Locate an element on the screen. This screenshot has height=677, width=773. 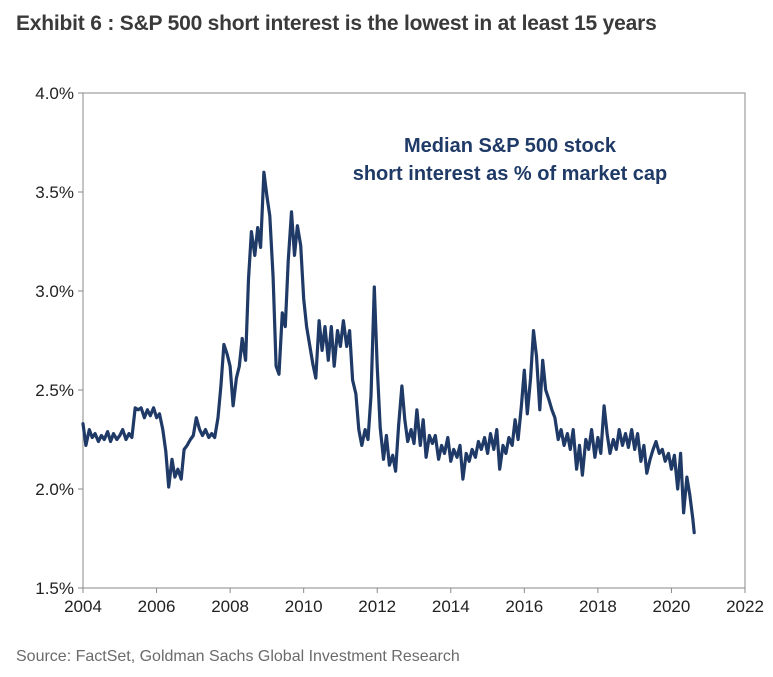
y-tick-label: 2.5% is located at coordinates (54, 390).